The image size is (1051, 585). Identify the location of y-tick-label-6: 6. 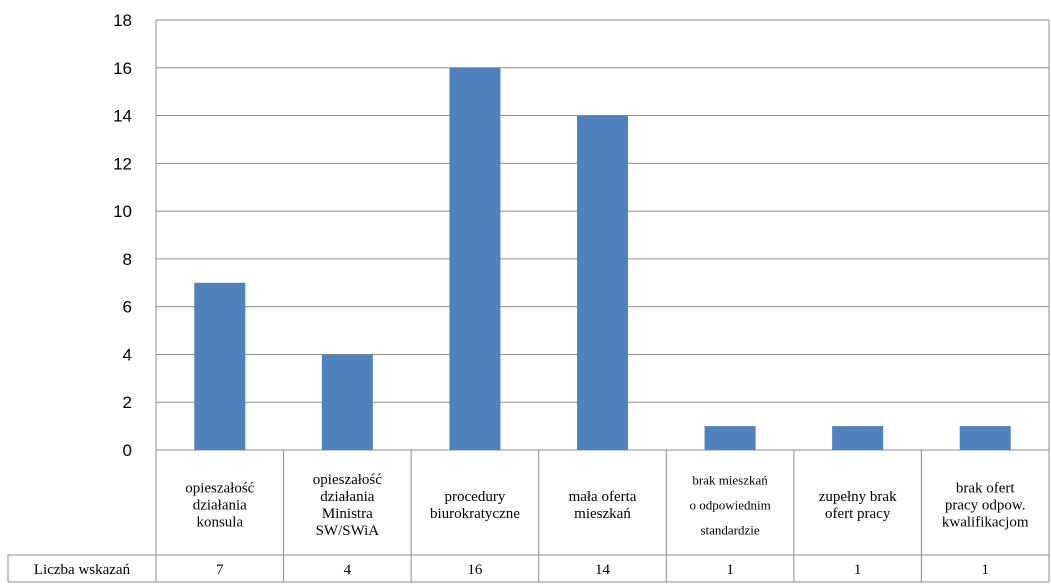
(127, 307).